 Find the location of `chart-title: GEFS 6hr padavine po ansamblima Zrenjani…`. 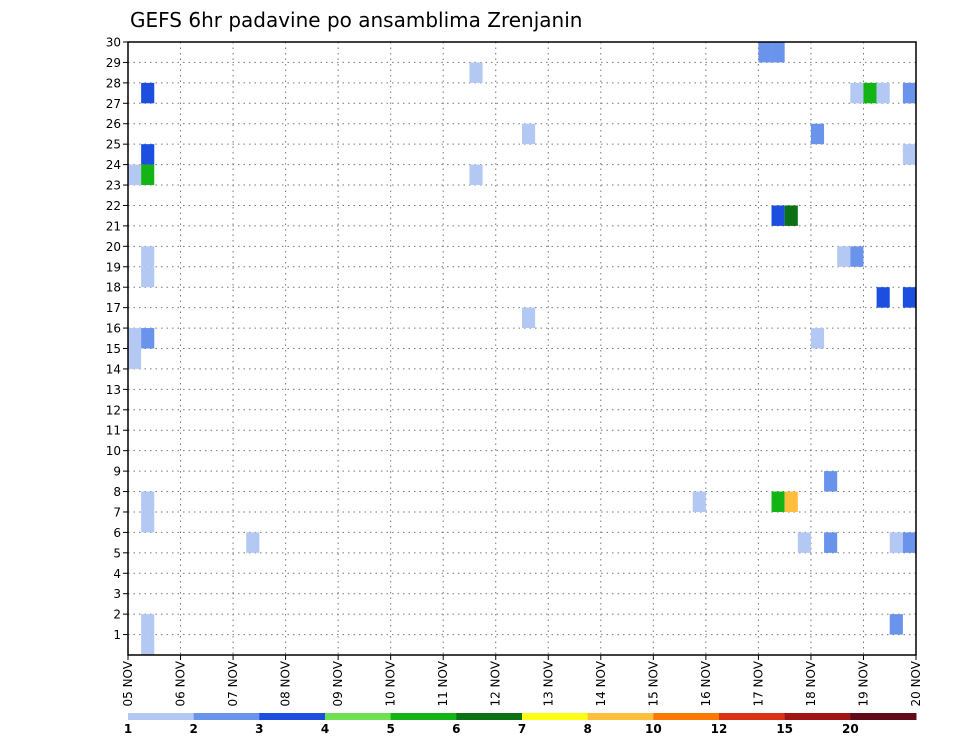

chart-title: GEFS 6hr padavine po ansamblima Zrenjani… is located at coordinates (356, 20).